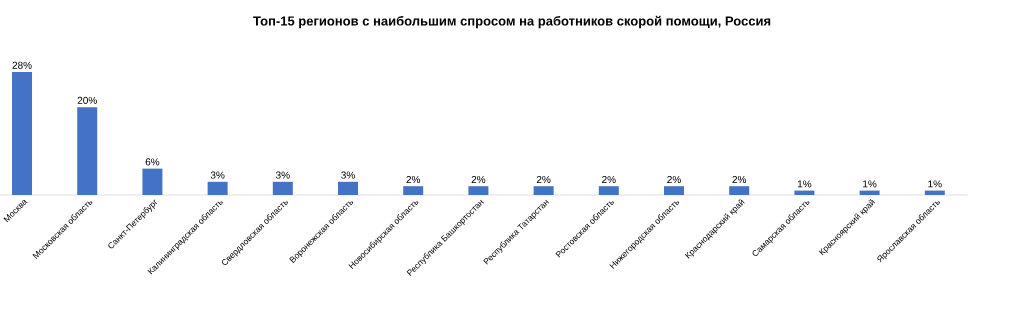 This screenshot has width=1024, height=334. What do you see at coordinates (87, 100) in the screenshot?
I see `data-label: 20%` at bounding box center [87, 100].